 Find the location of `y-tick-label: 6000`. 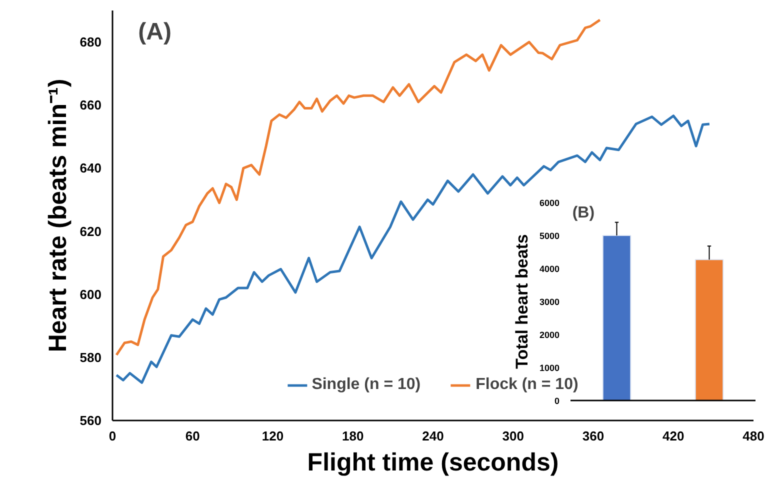

y-tick-label: 6000 is located at coordinates (549, 203).